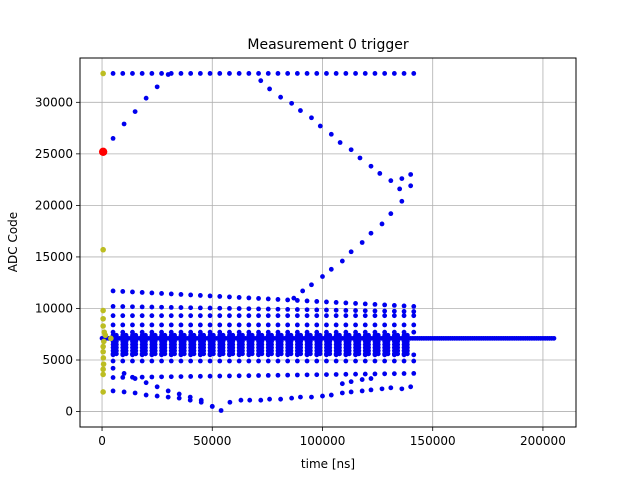  What do you see at coordinates (54, 102) in the screenshot?
I see `y-tick-label: 30000` at bounding box center [54, 102].